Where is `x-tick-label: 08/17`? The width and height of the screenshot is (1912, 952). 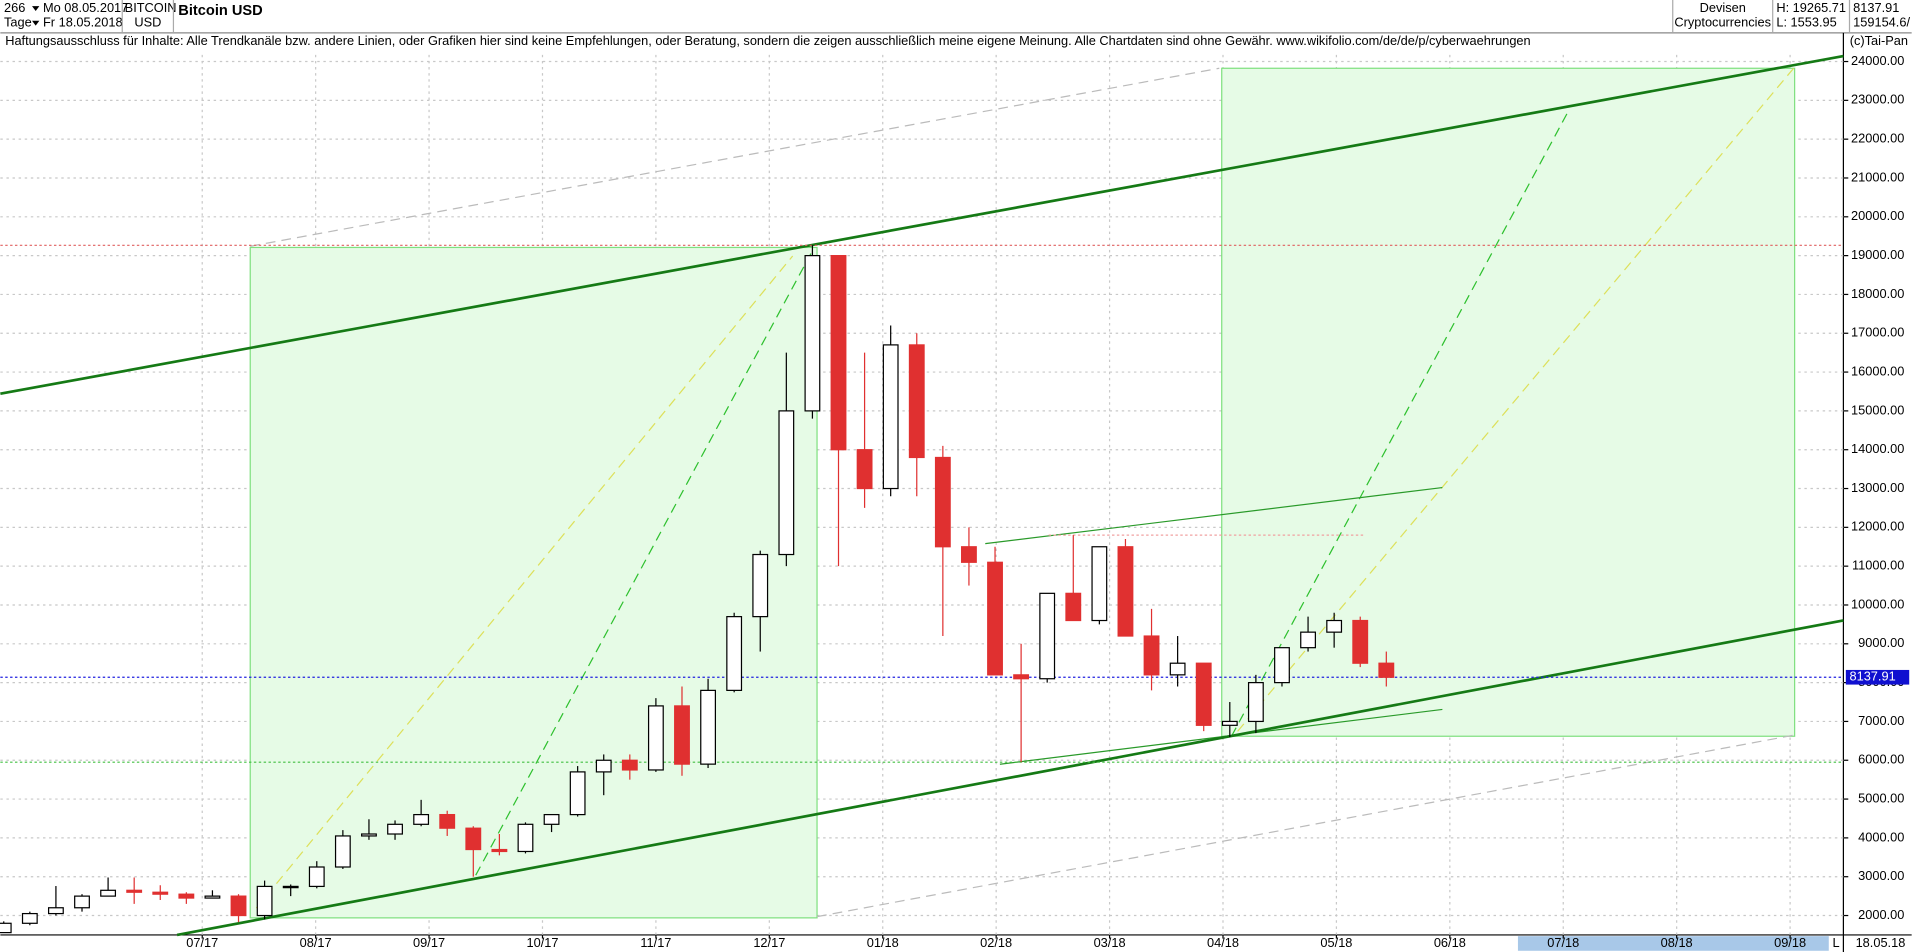 x-tick-label: 08/17 is located at coordinates (316, 942).